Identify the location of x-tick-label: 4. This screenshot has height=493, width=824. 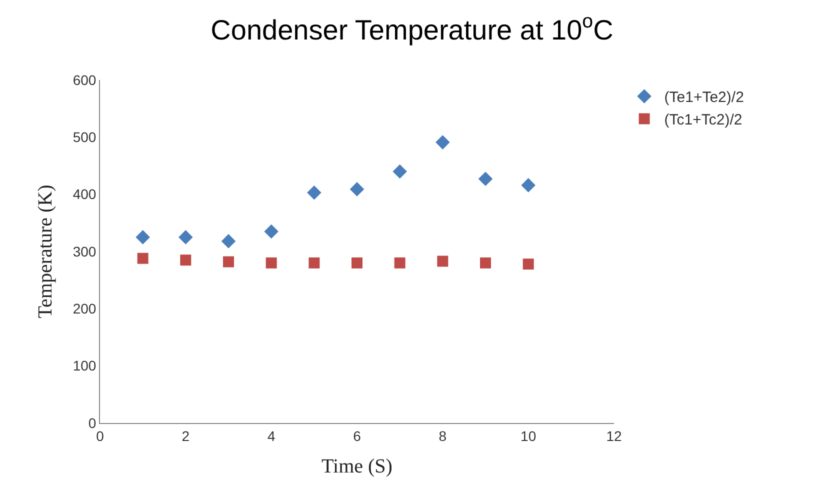
(271, 436).